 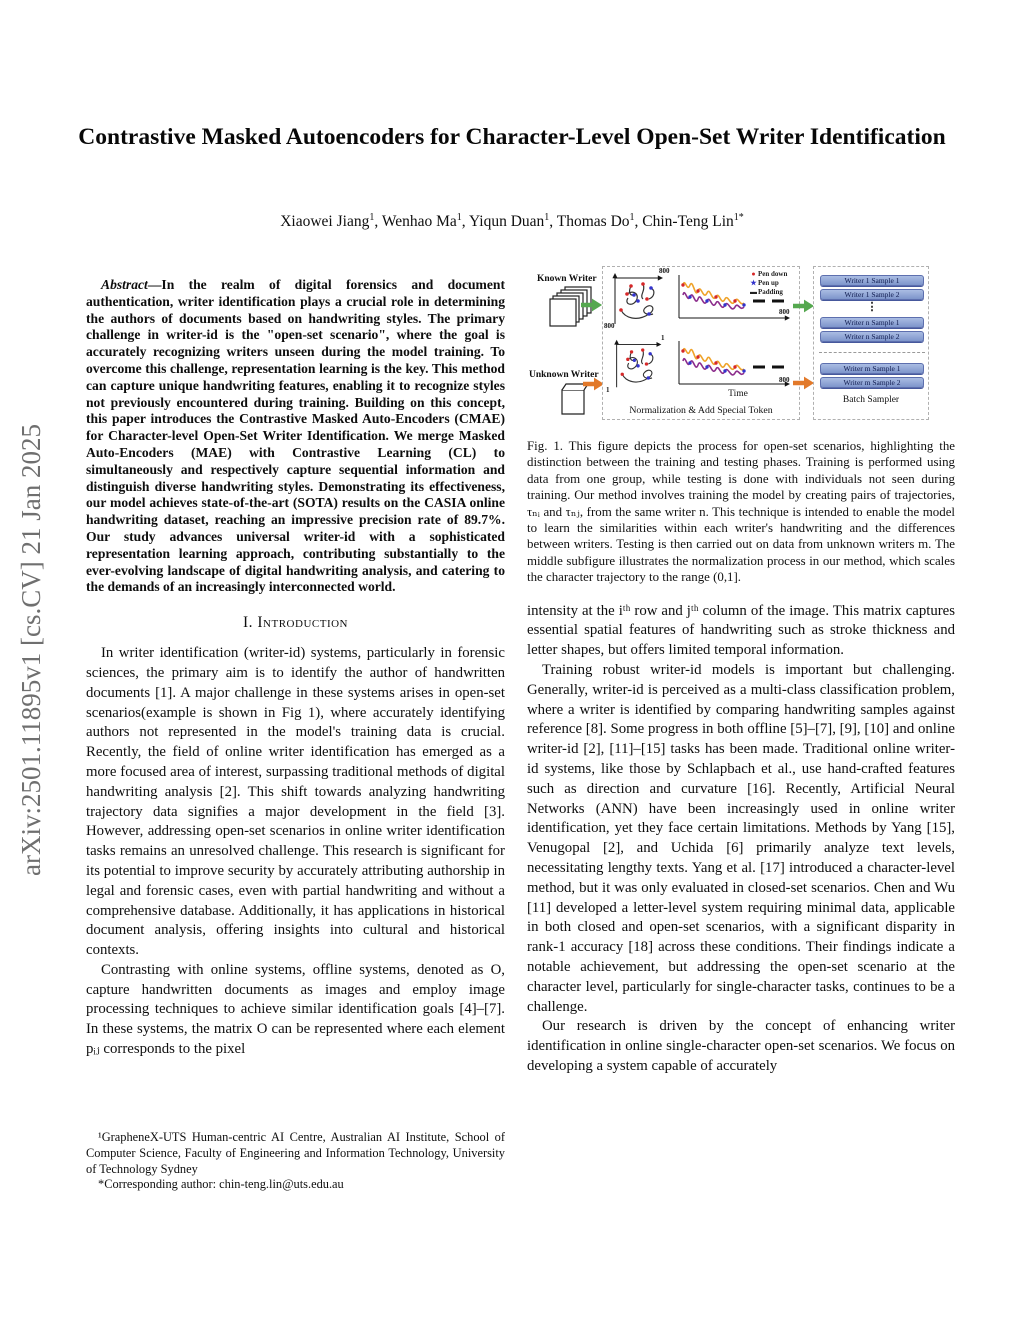 I want to click on single-document-icon, so click(x=575, y=399).